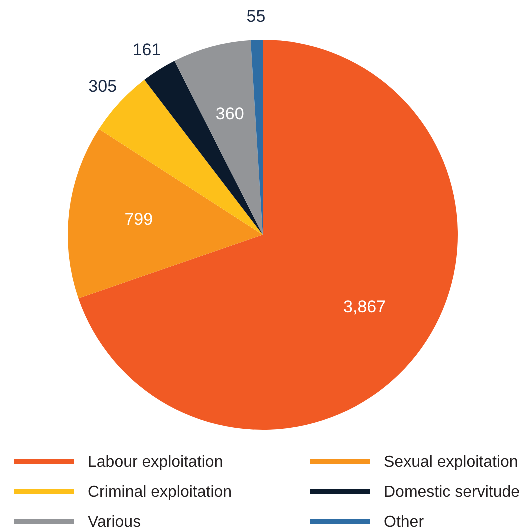  Describe the element at coordinates (156, 462) in the screenshot. I see `legend-label: Labour exploitation` at that location.